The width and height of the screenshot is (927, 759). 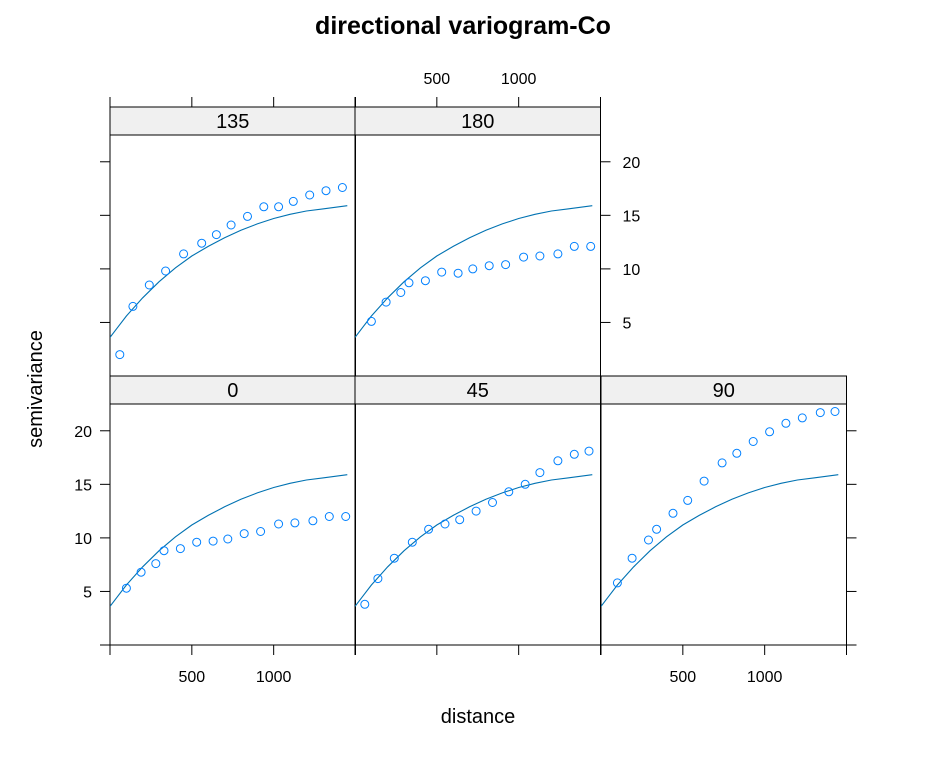 I want to click on strip-label-0: 0, so click(x=232, y=391).